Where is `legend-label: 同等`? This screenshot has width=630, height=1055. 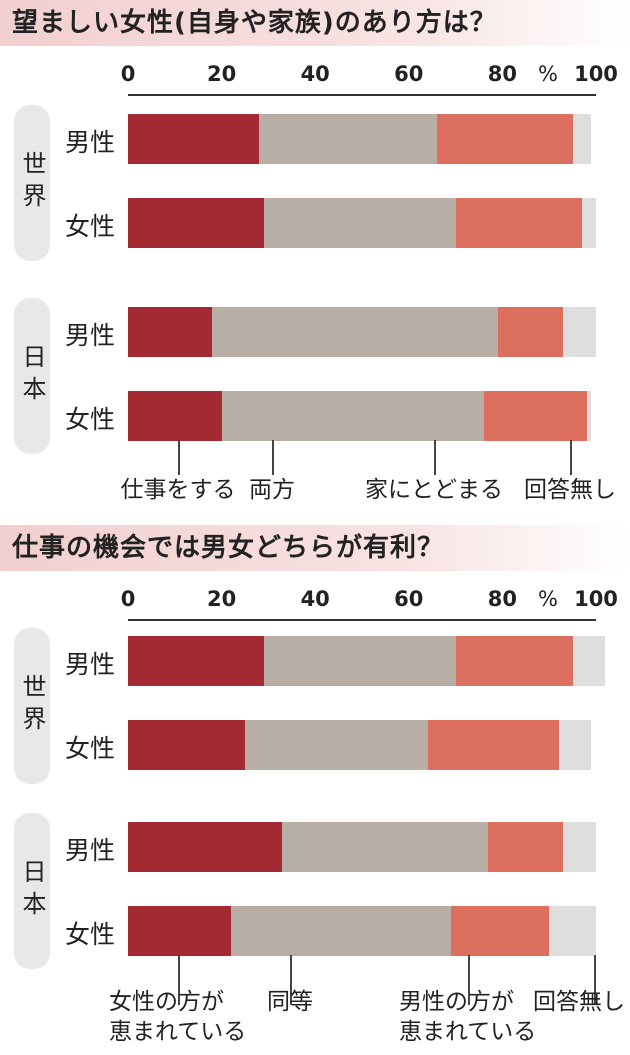
legend-label: 同等 is located at coordinates (290, 1002).